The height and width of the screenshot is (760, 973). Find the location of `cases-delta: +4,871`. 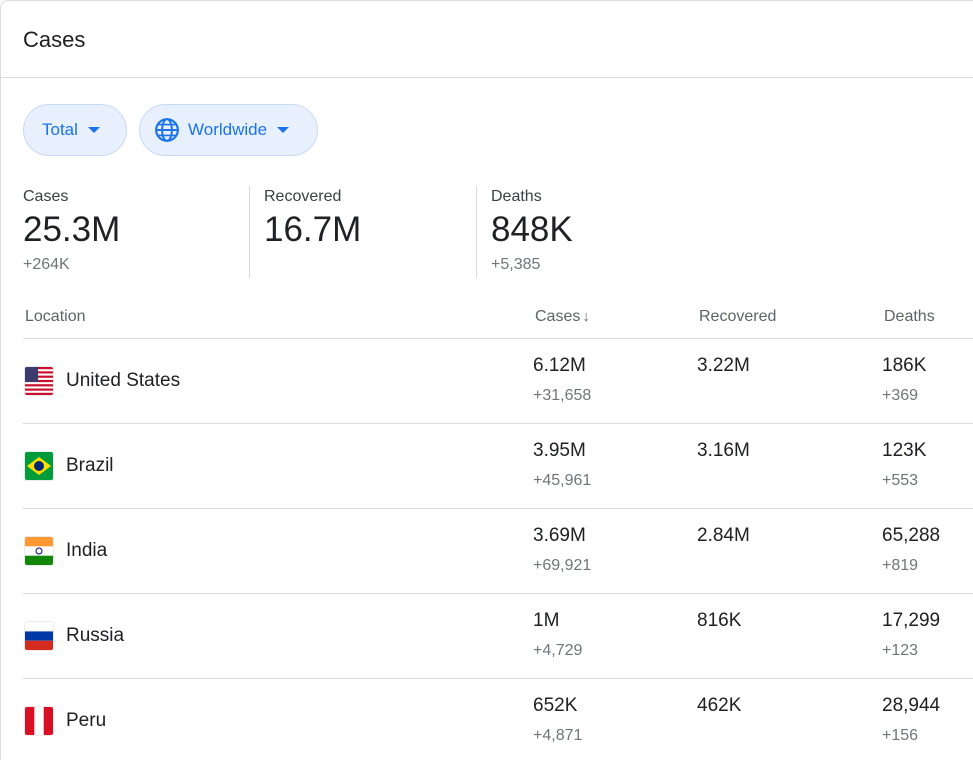

cases-delta: +4,871 is located at coordinates (558, 735).